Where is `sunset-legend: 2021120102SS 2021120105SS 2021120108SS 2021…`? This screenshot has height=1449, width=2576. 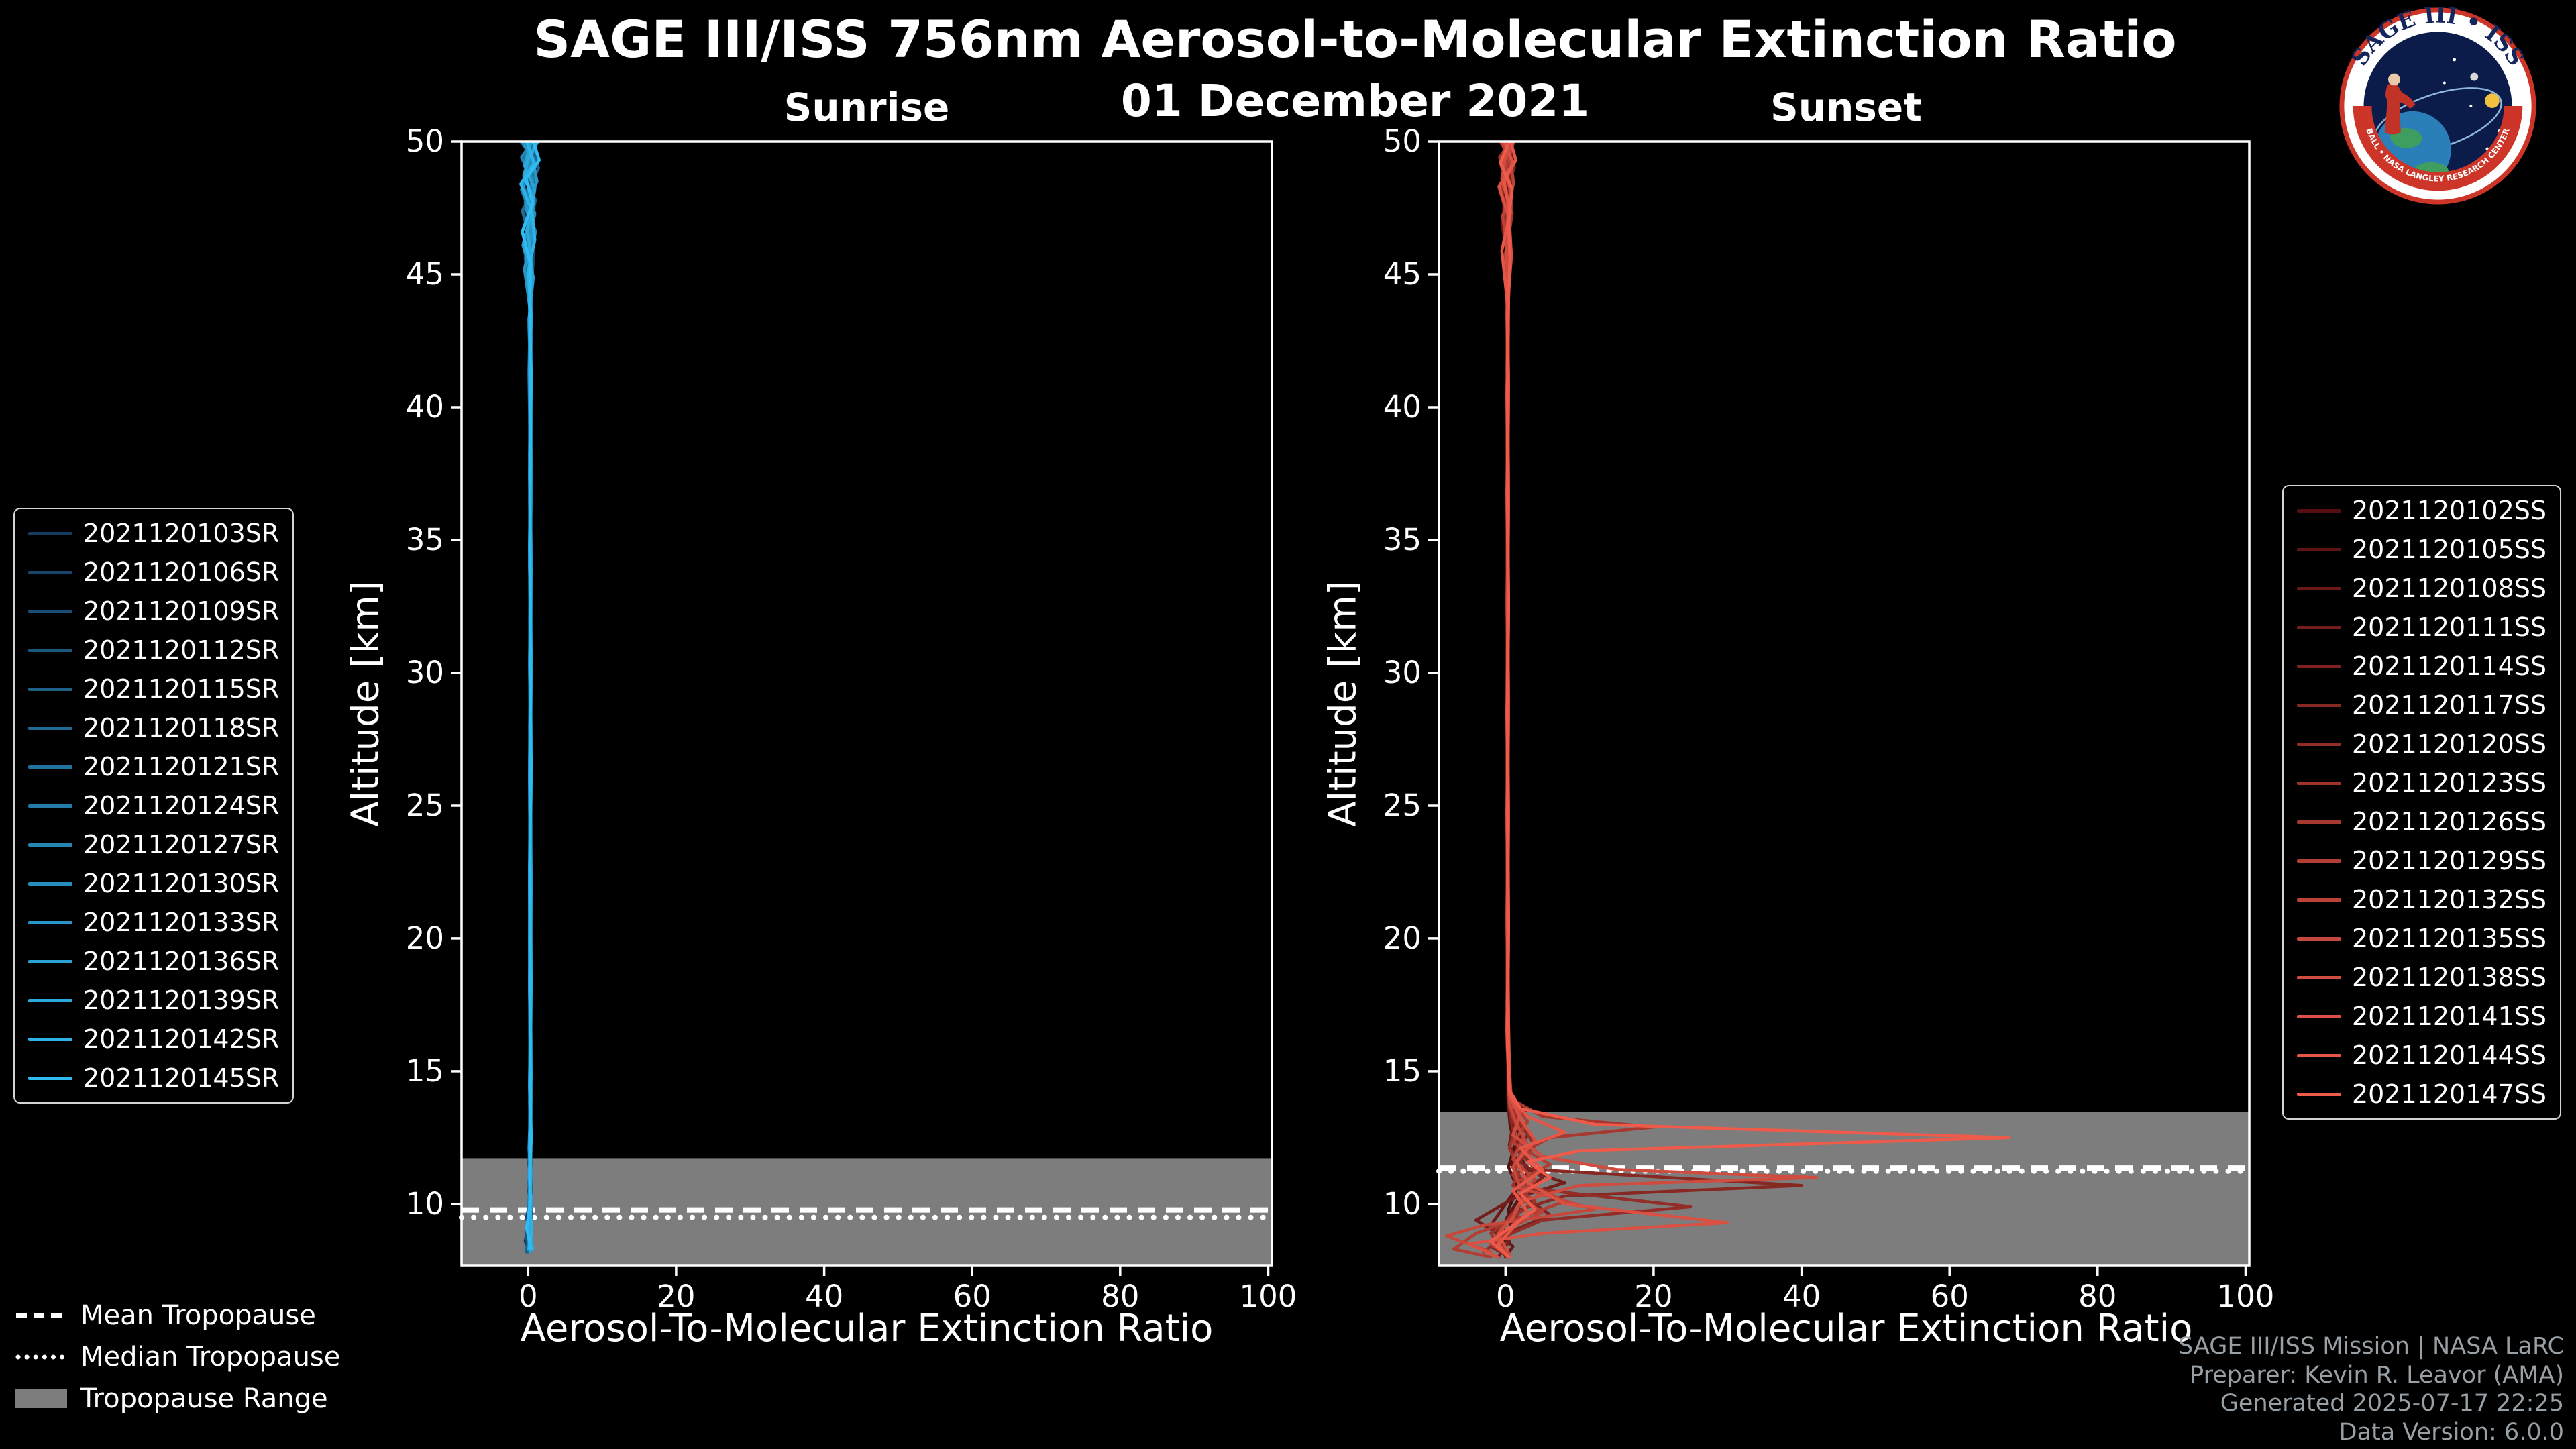 sunset-legend: 2021120102SS 2021120105SS 2021120108SS 2021… is located at coordinates (2421, 802).